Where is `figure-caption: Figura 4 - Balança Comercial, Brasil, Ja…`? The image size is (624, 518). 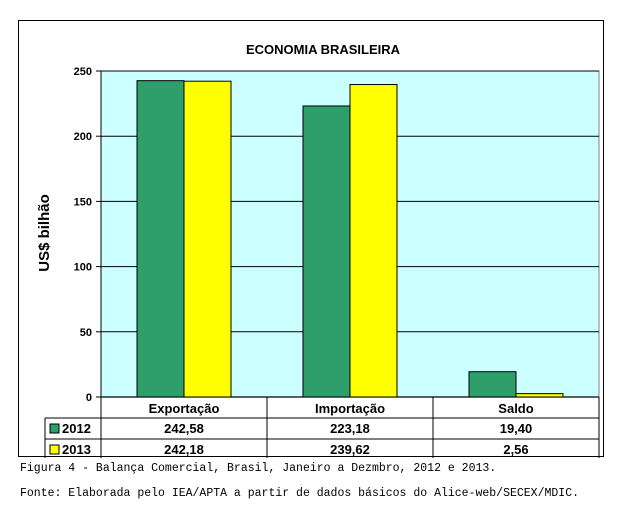
figure-caption: Figura 4 - Balança Comercial, Brasil, Ja… is located at coordinates (258, 468).